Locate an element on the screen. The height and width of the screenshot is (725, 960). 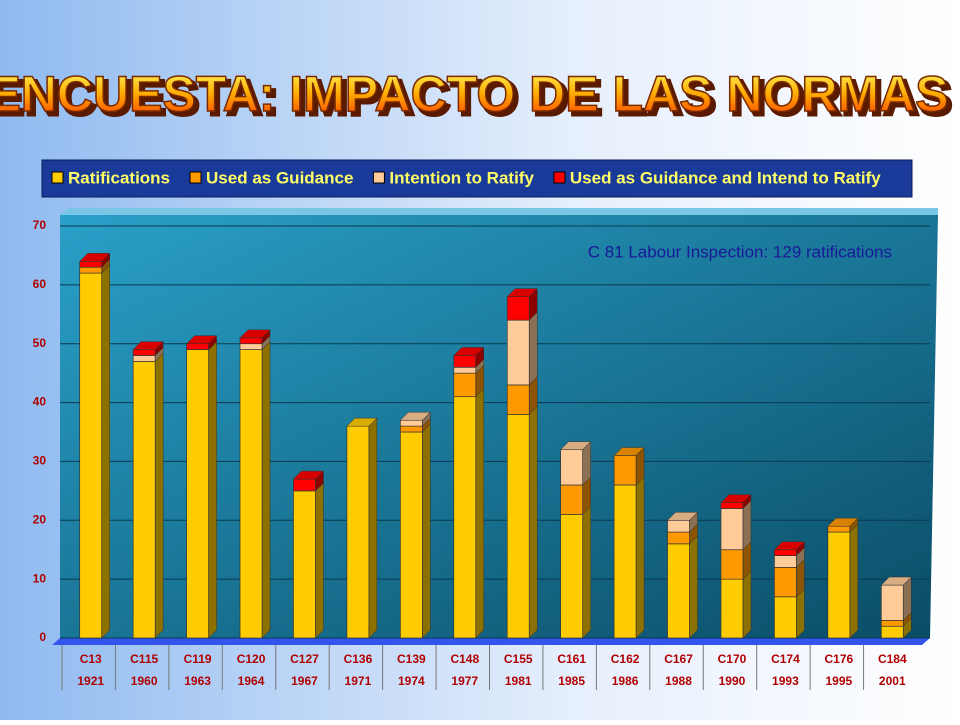
y-tick-label: 60 is located at coordinates (40, 284).